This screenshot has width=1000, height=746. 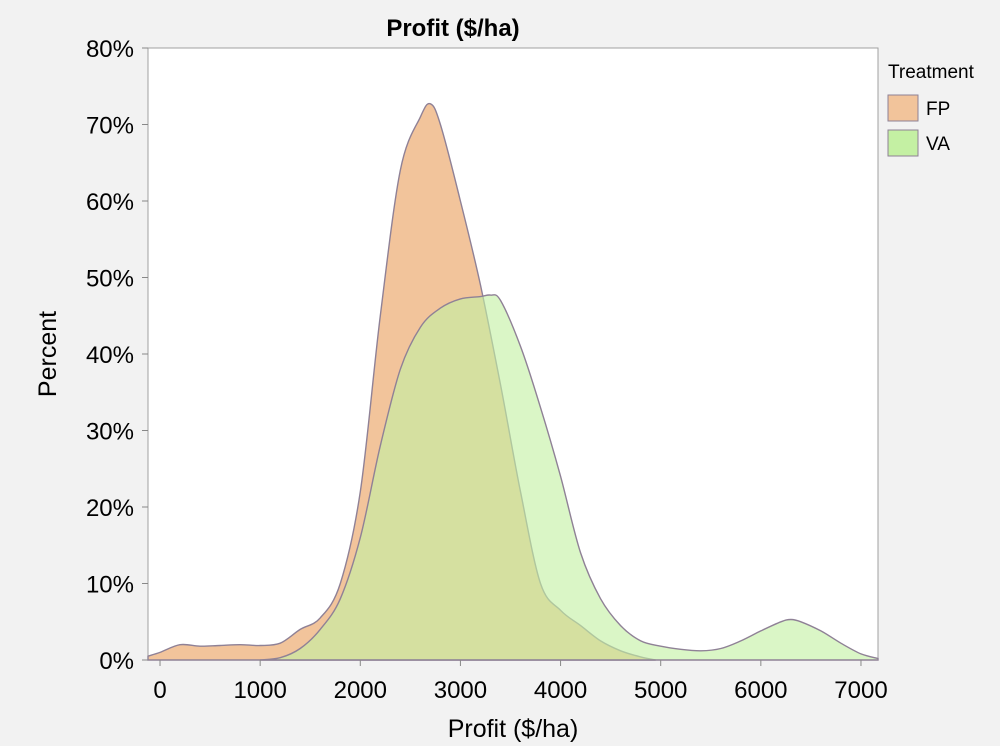 What do you see at coordinates (48, 354) in the screenshot?
I see `y-axis-title: Percent` at bounding box center [48, 354].